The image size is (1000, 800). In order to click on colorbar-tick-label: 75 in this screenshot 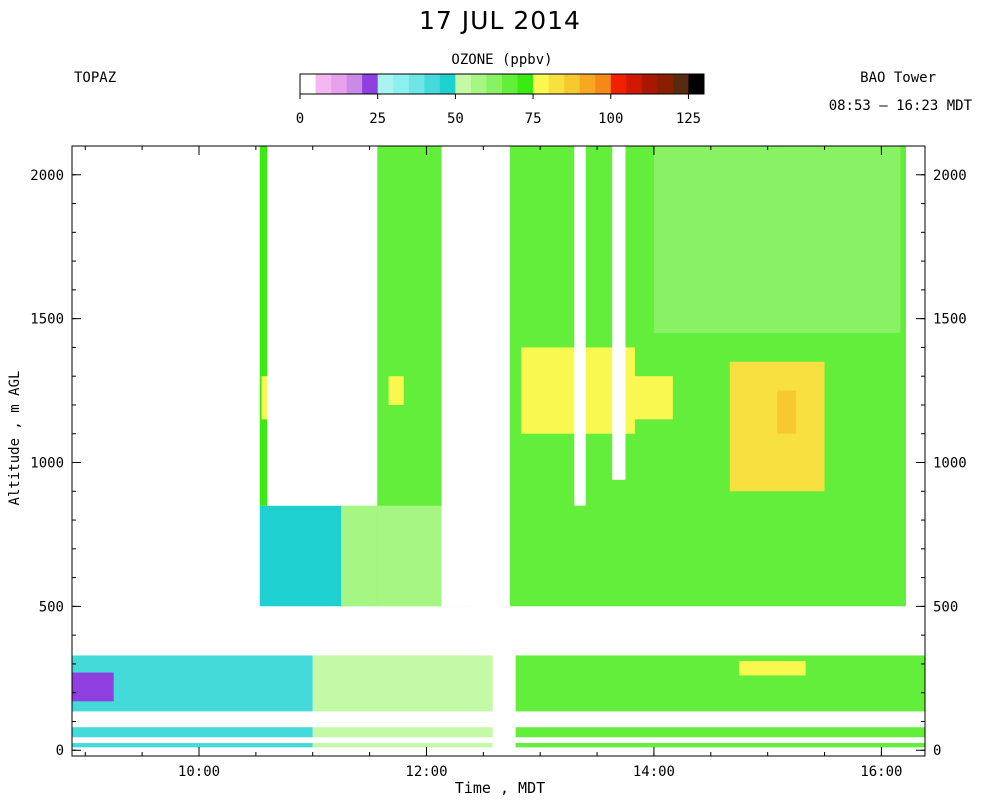, I will do `click(533, 119)`.